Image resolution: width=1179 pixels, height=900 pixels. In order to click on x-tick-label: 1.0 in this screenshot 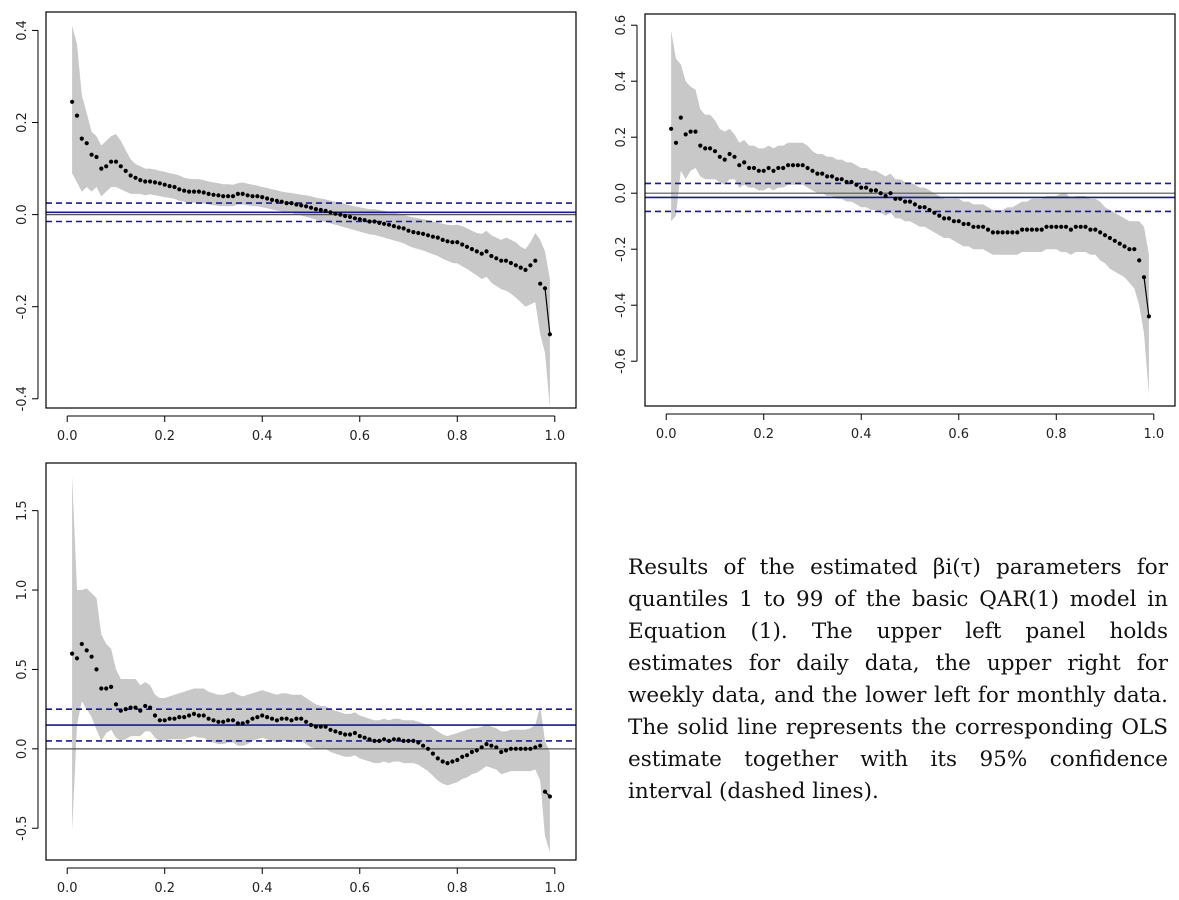, I will do `click(554, 436)`.